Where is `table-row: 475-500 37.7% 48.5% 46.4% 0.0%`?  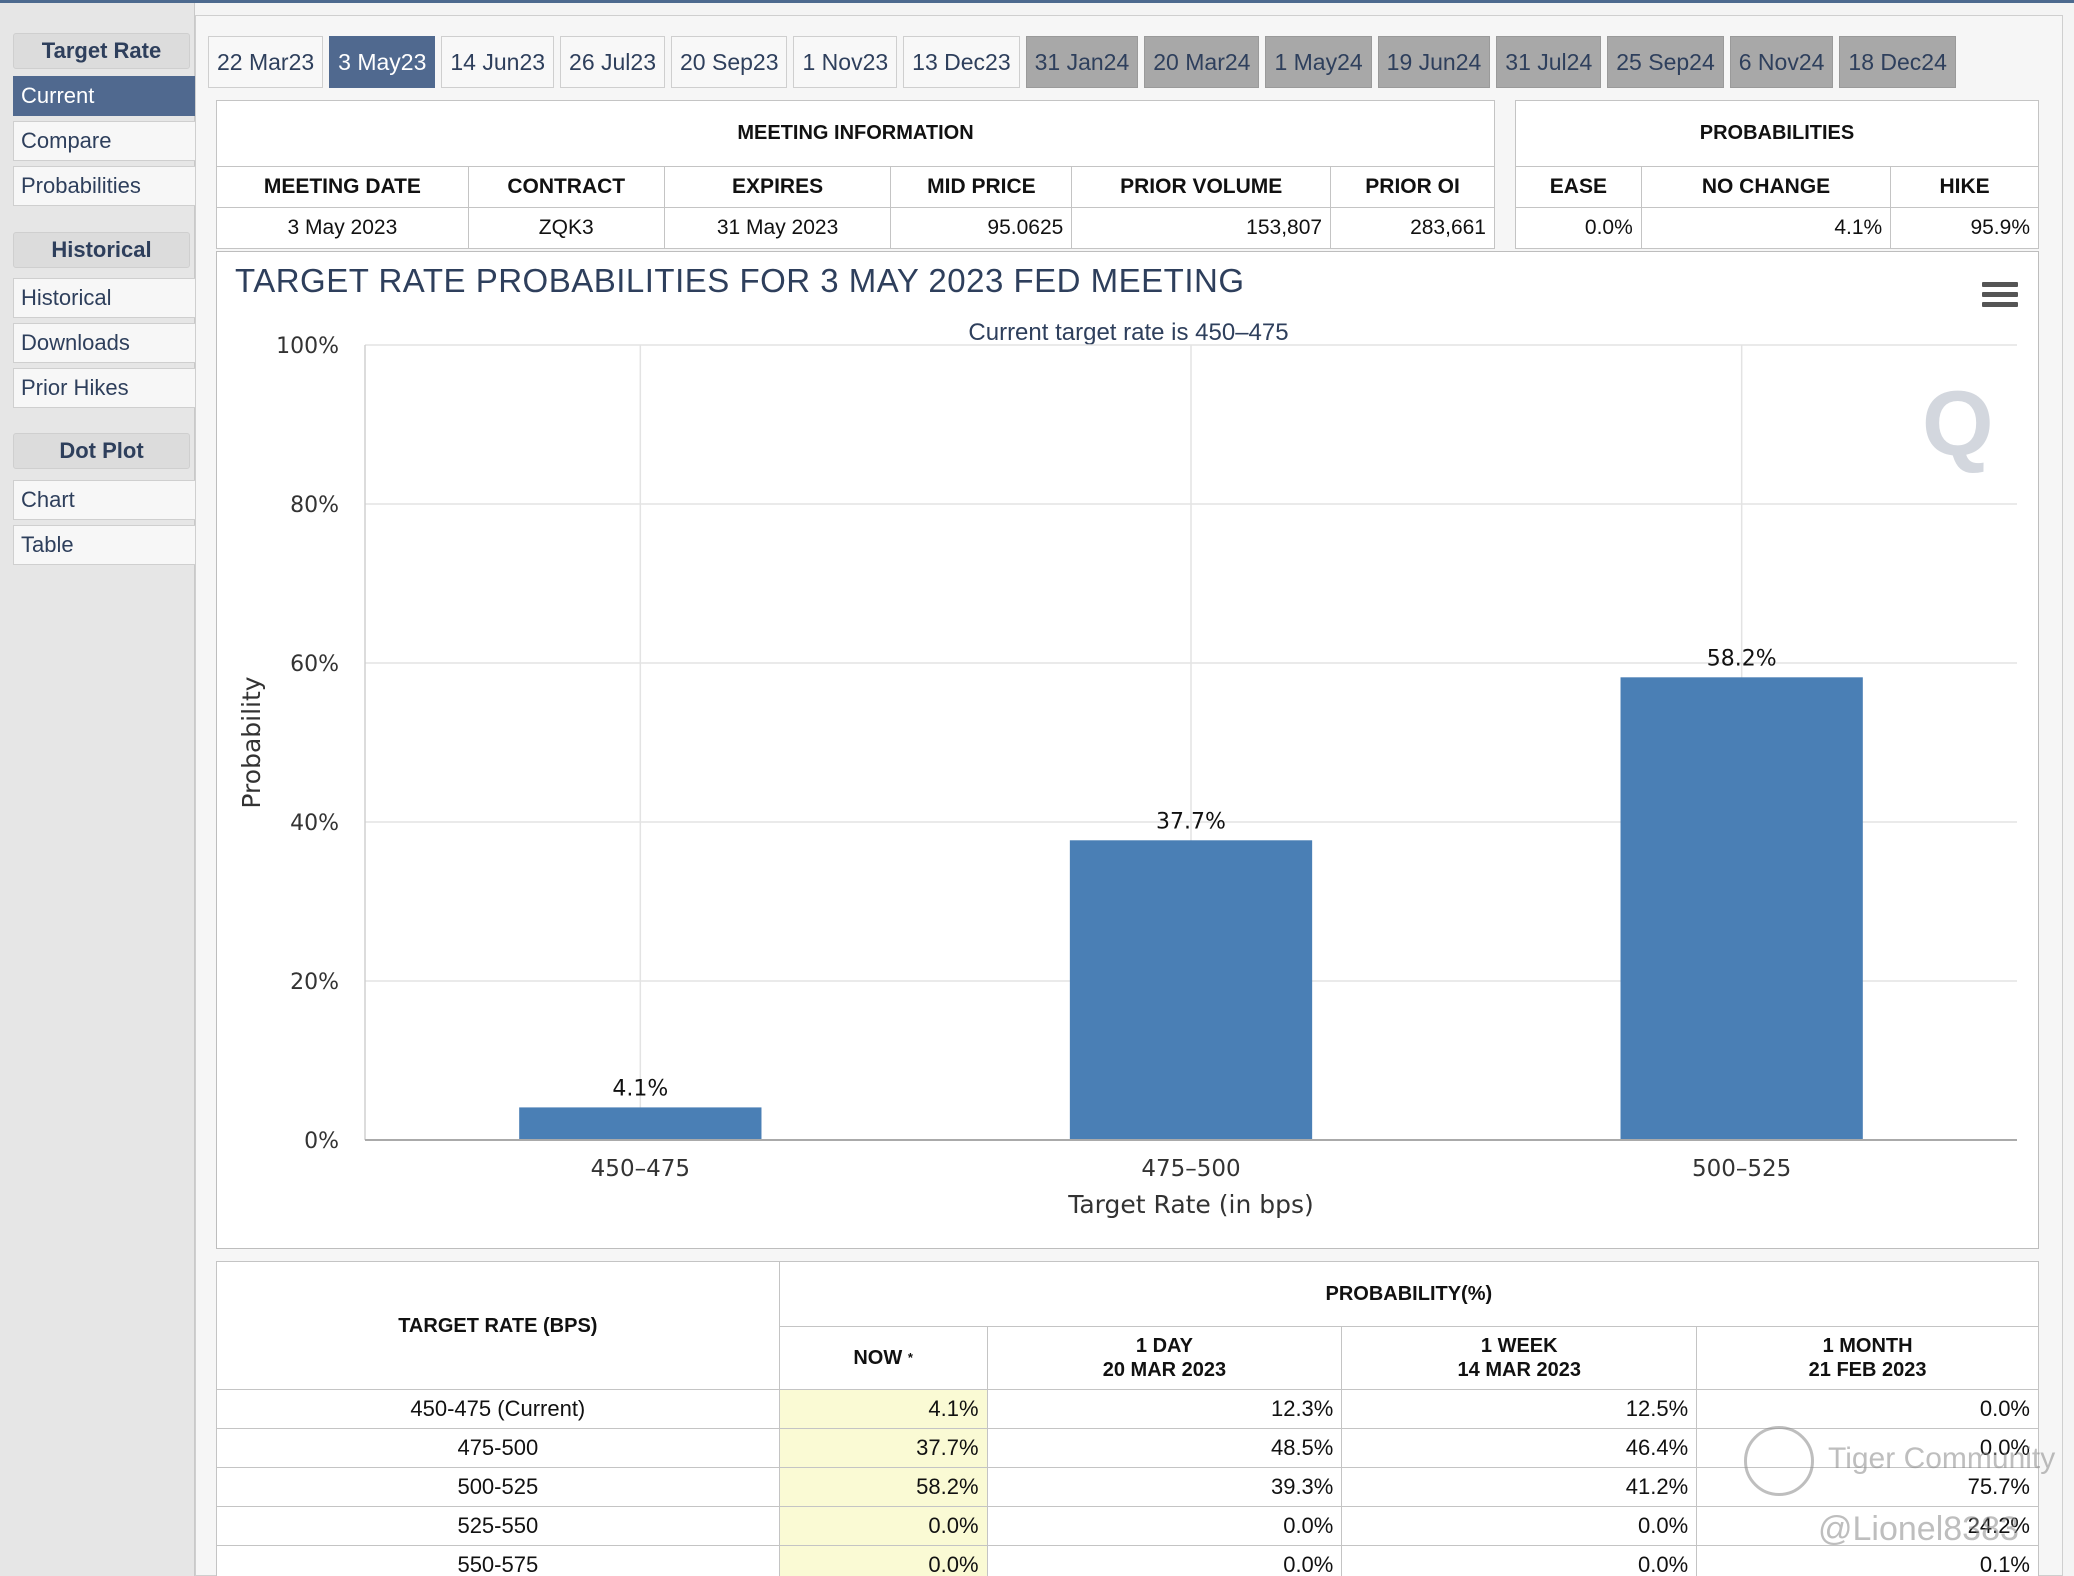
table-row: 475-500 37.7% 48.5% 46.4% 0.0% is located at coordinates (1127, 1448).